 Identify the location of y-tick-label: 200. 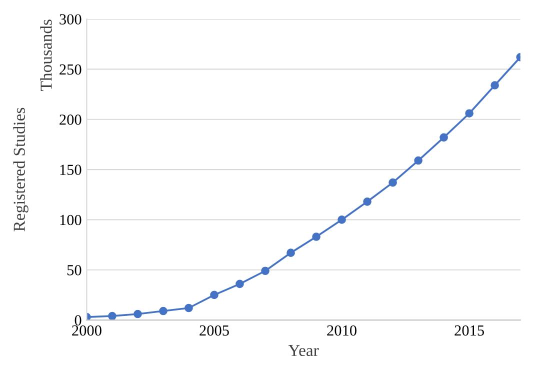
(71, 119).